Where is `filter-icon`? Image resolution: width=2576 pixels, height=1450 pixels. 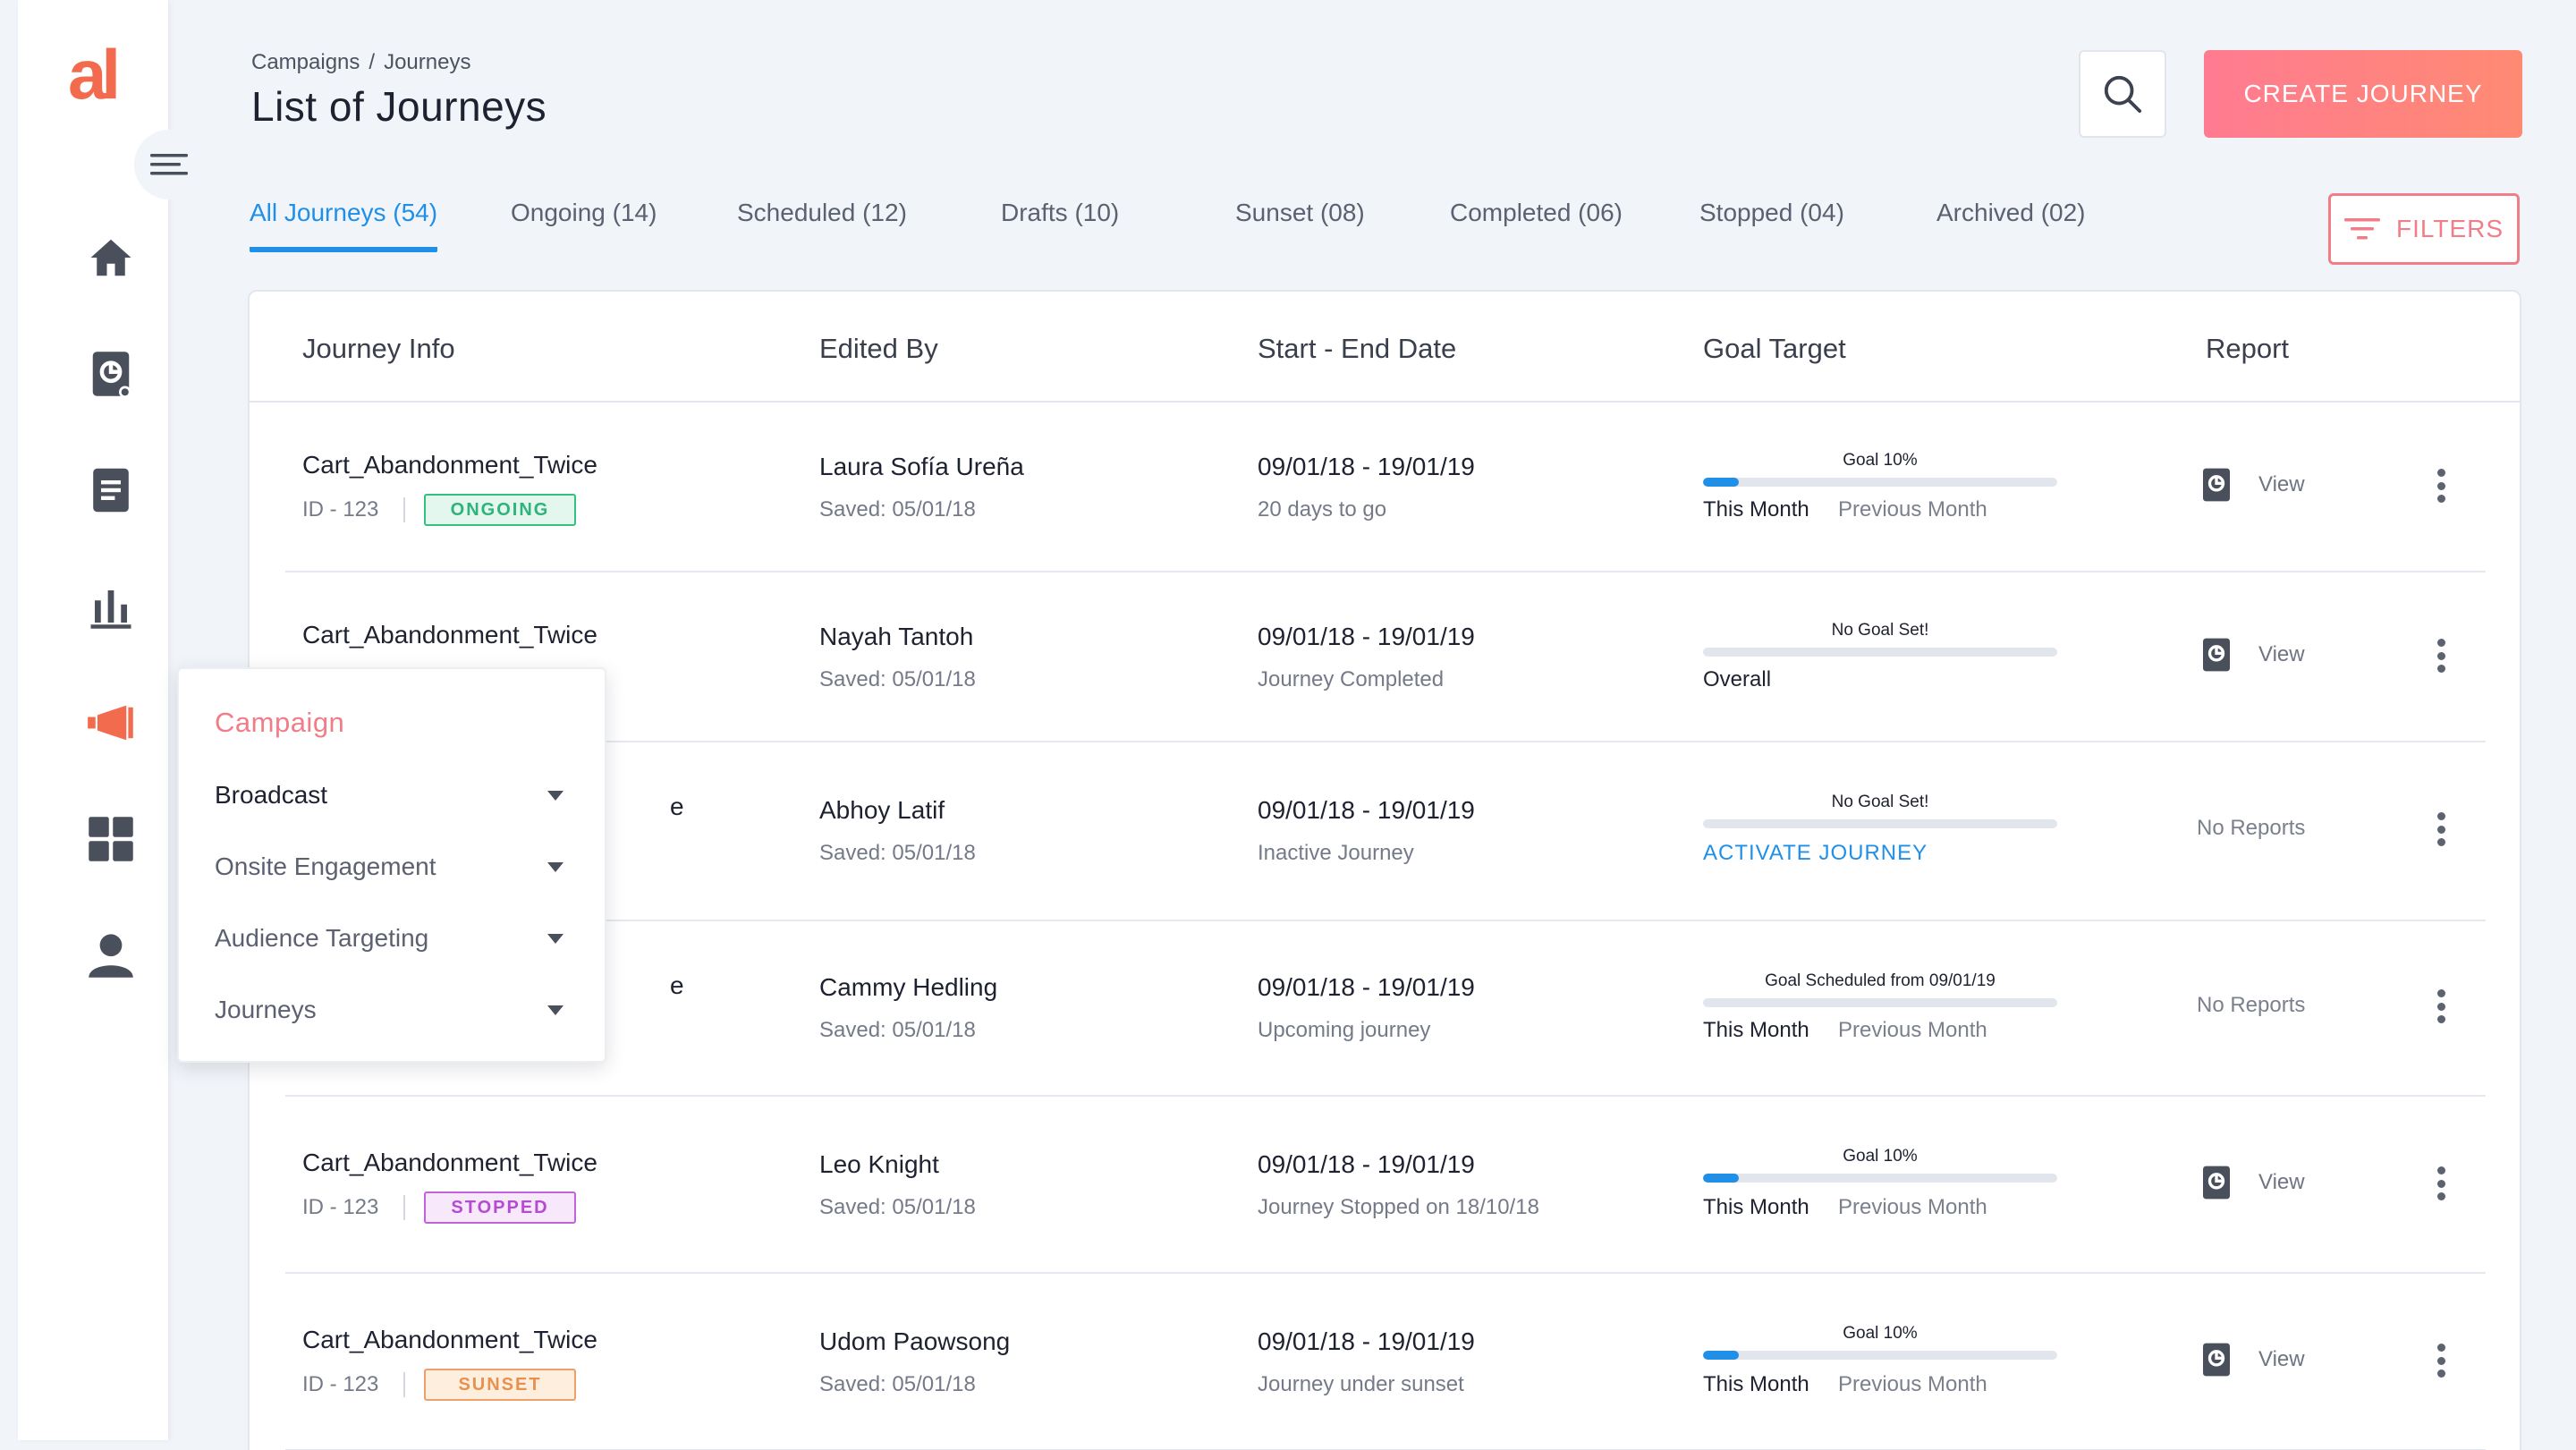
filter-icon is located at coordinates (2361, 229).